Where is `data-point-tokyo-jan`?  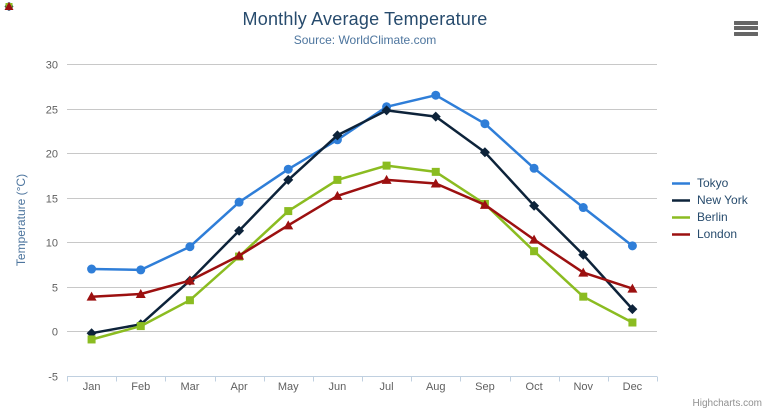 data-point-tokyo-jan is located at coordinates (92, 269).